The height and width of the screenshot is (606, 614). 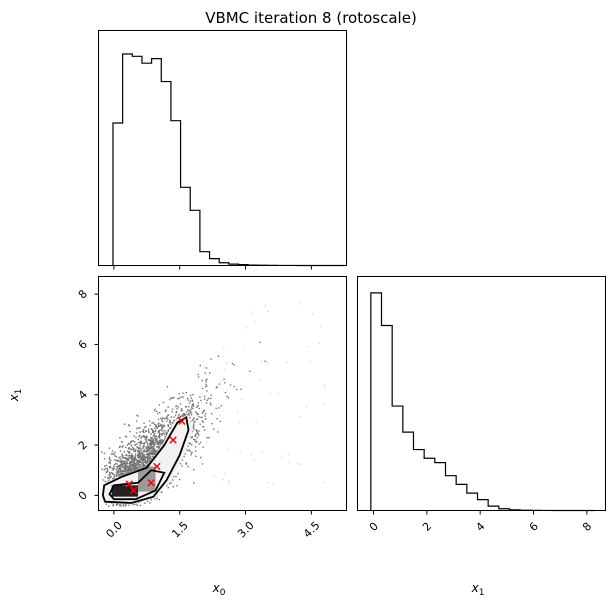 I want to click on scatter-x-tick-label: 3.0, so click(x=246, y=530).